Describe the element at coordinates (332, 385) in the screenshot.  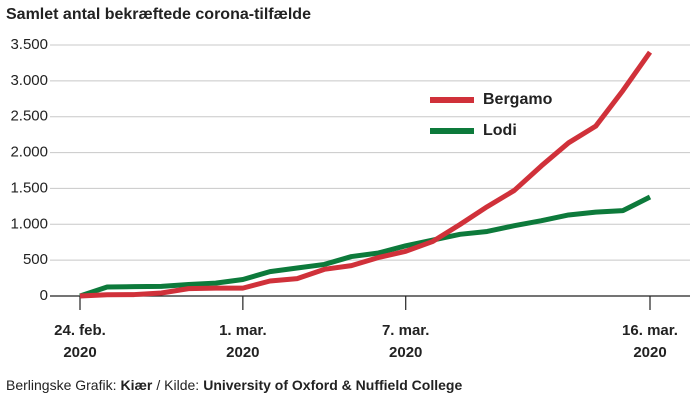
I see `source-part: University of Oxford & Nuffield College` at that location.